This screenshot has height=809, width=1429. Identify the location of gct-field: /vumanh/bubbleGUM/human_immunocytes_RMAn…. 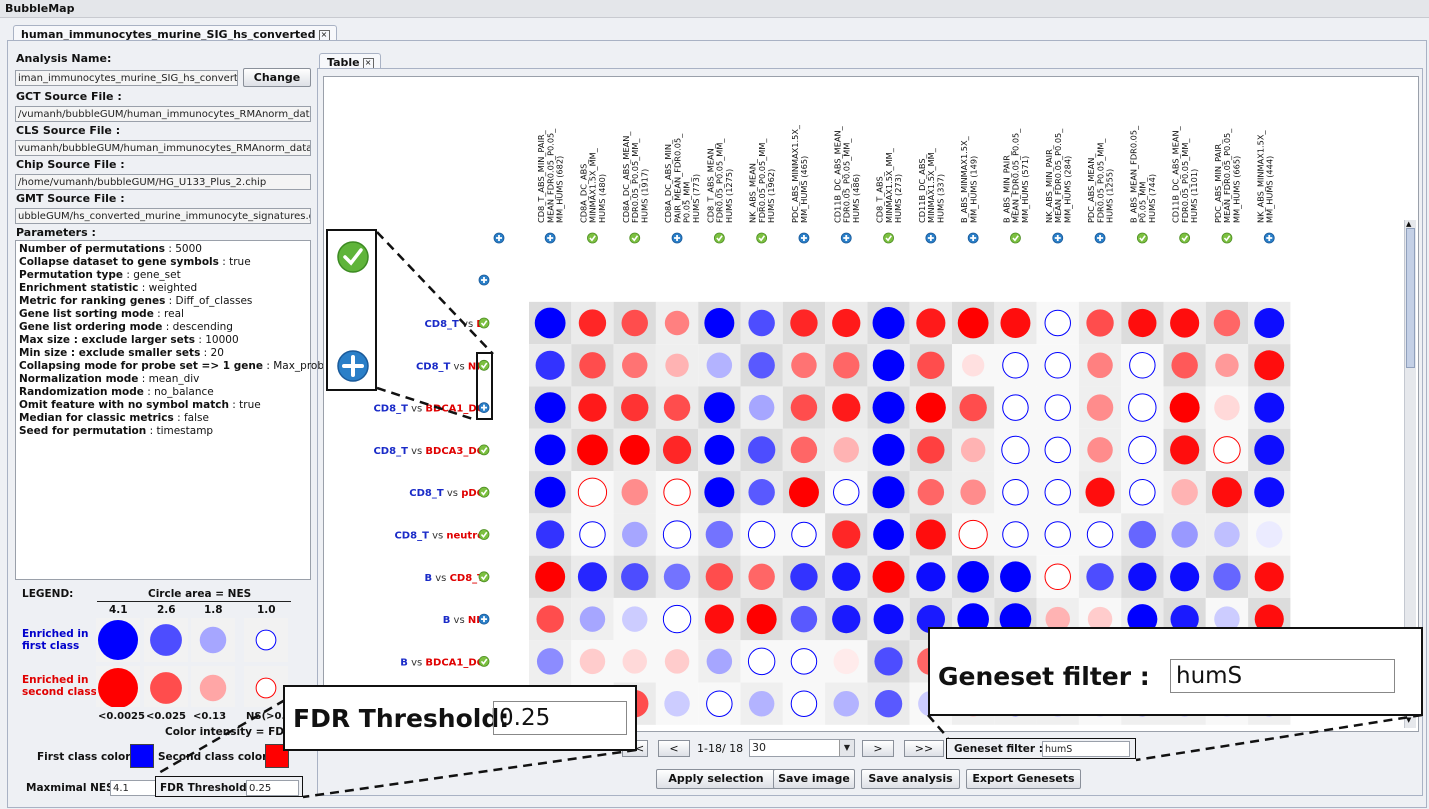
(163, 114).